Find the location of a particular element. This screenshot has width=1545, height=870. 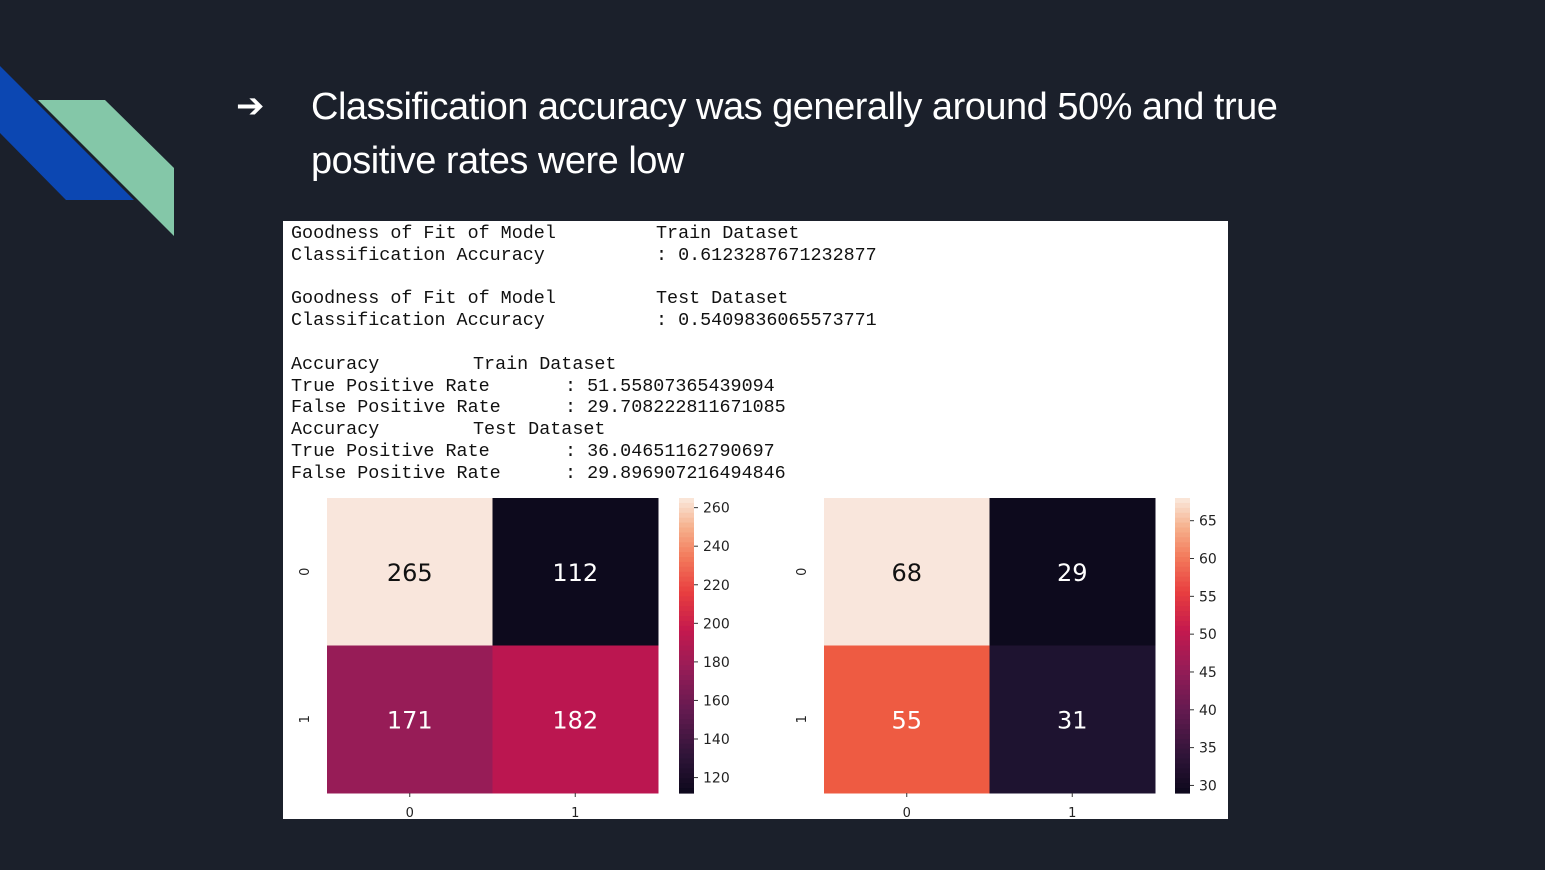

colorbar-tick-label: 40 is located at coordinates (1208, 711).